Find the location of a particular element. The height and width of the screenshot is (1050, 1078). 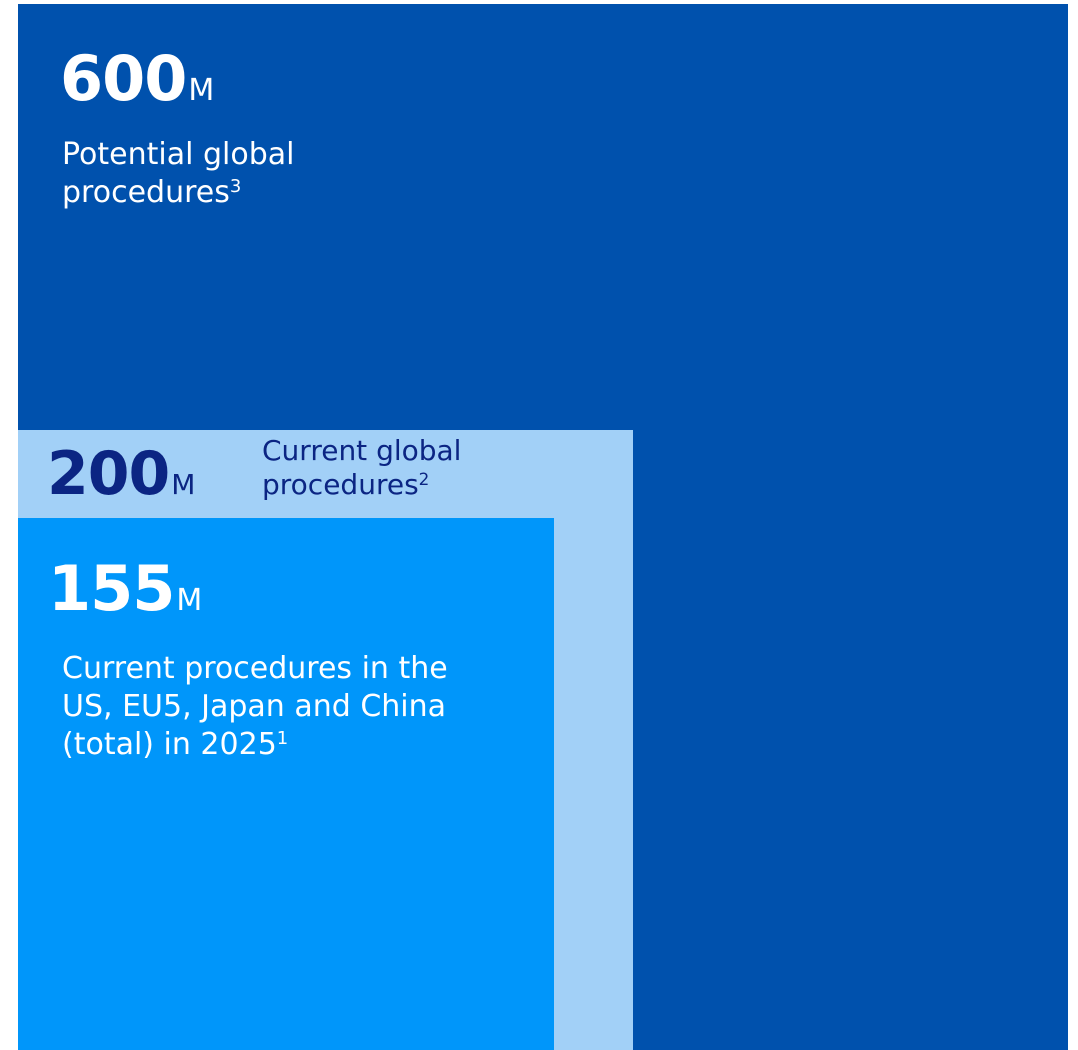

label-line: US, EU5, Japan and China is located at coordinates (254, 706).